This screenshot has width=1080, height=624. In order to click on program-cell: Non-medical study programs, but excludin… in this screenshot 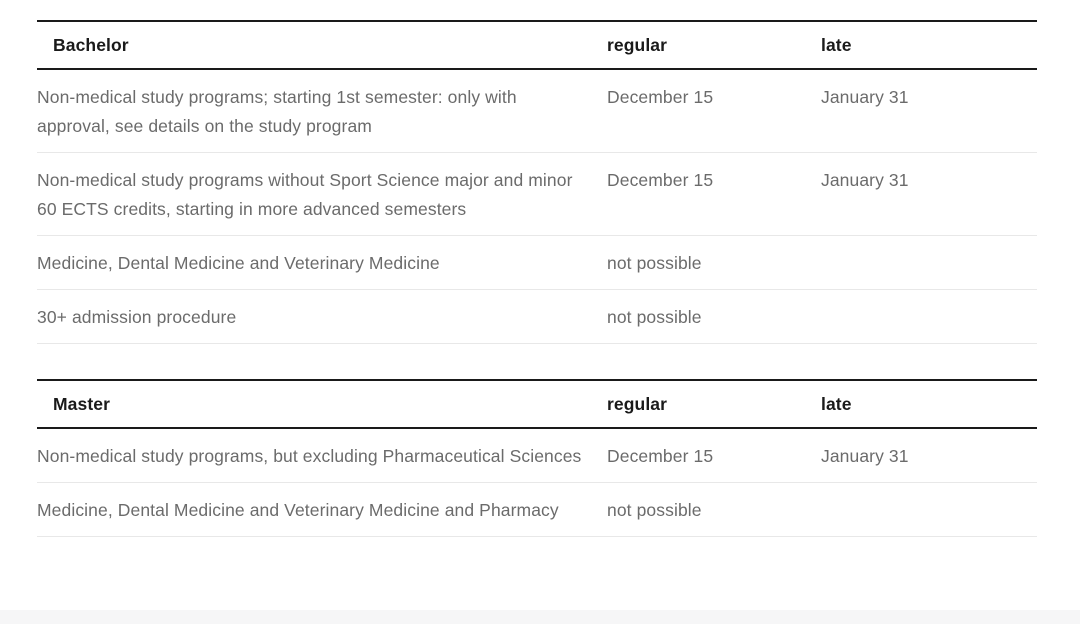, I will do `click(309, 456)`.